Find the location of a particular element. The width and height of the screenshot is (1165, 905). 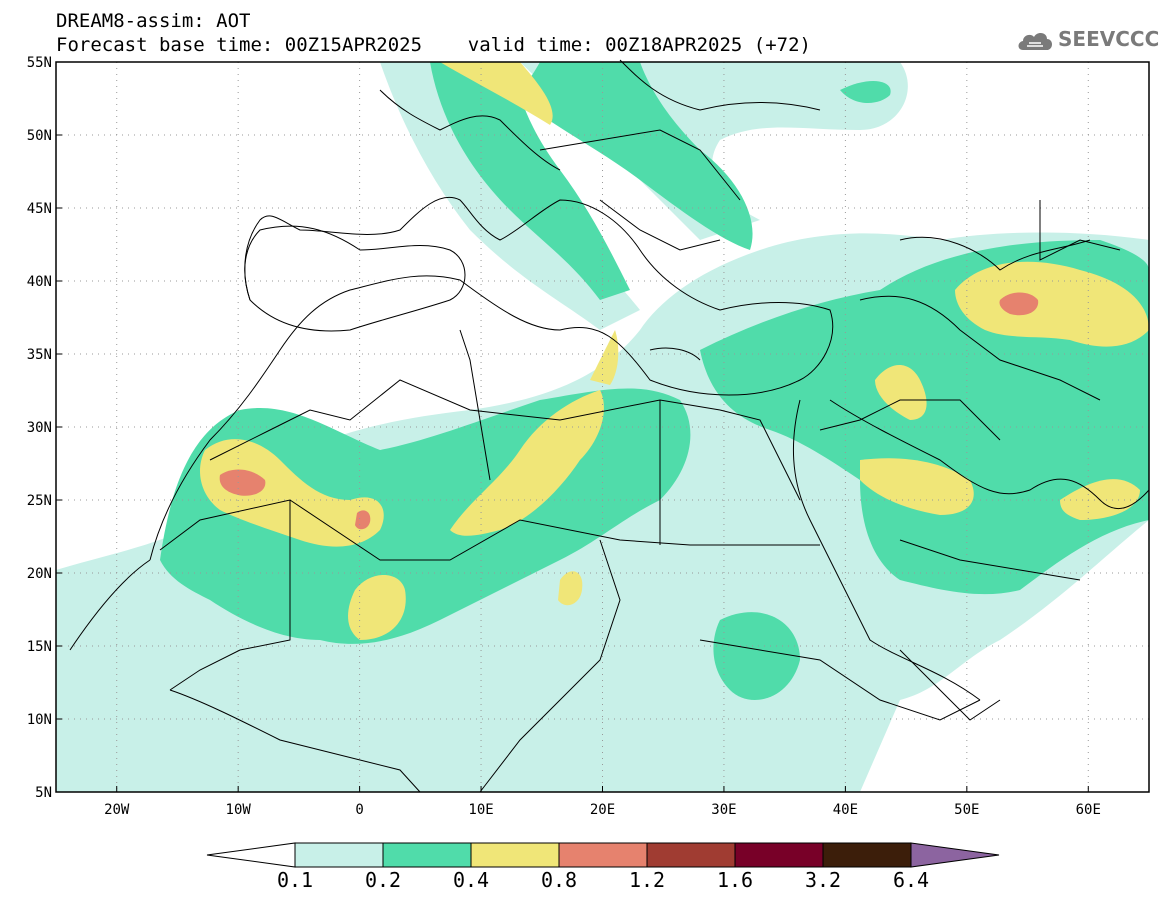

colorbar-label: 0.4 is located at coordinates (471, 880).